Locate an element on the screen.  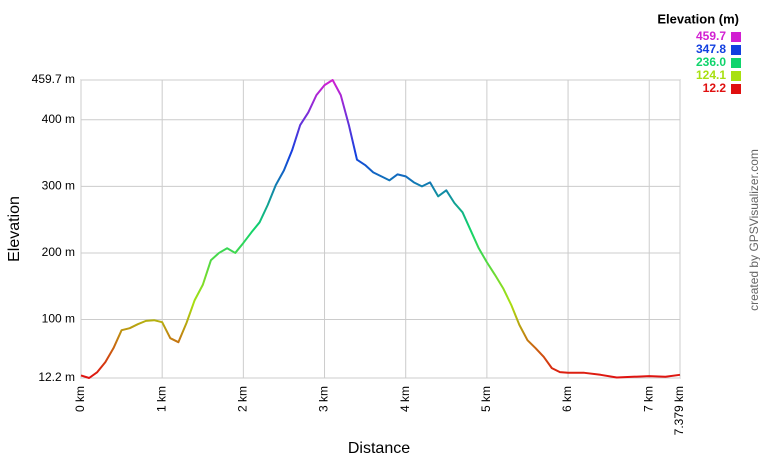
legend-label: 12.2 is located at coordinates (715, 88).